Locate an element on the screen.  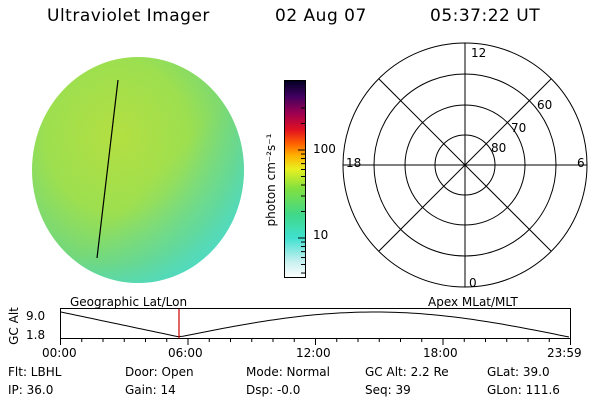
info-filter: Flt: LBHL is located at coordinates (35, 372).